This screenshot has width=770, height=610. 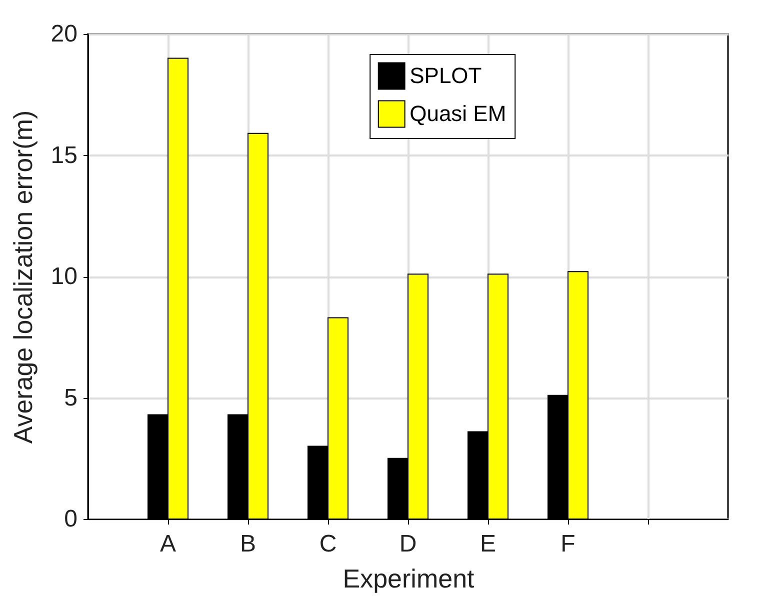 I want to click on y-tick-label: 5, so click(x=71, y=398).